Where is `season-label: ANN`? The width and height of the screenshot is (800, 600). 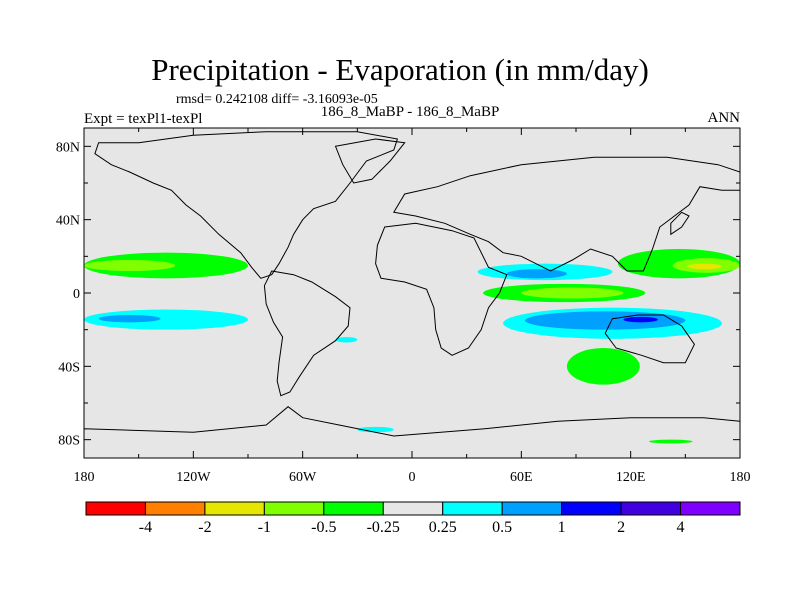
season-label: ANN is located at coordinates (724, 118).